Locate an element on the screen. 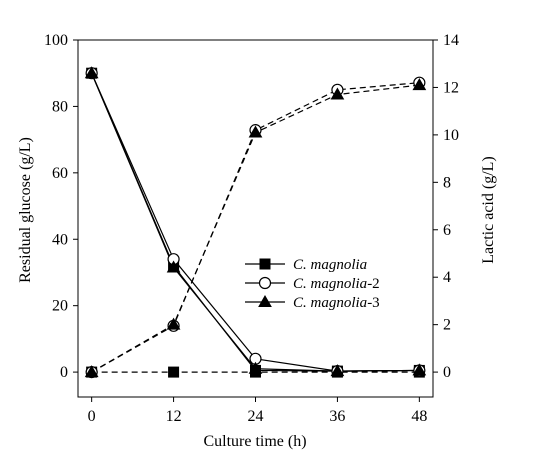  x-tick-label: 36 is located at coordinates (337, 416).